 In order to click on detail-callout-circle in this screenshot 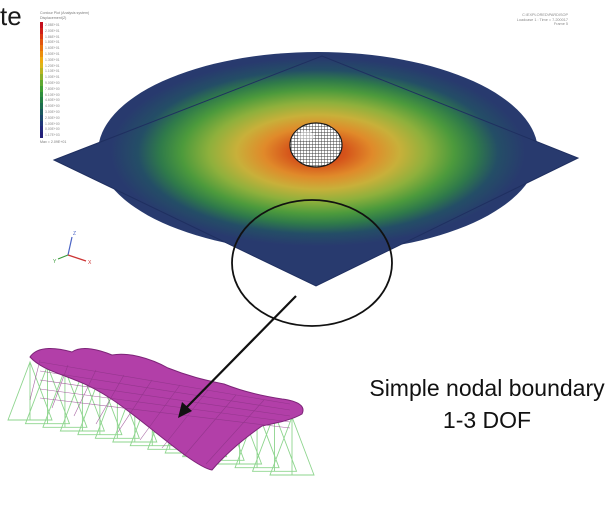, I will do `click(312, 263)`.